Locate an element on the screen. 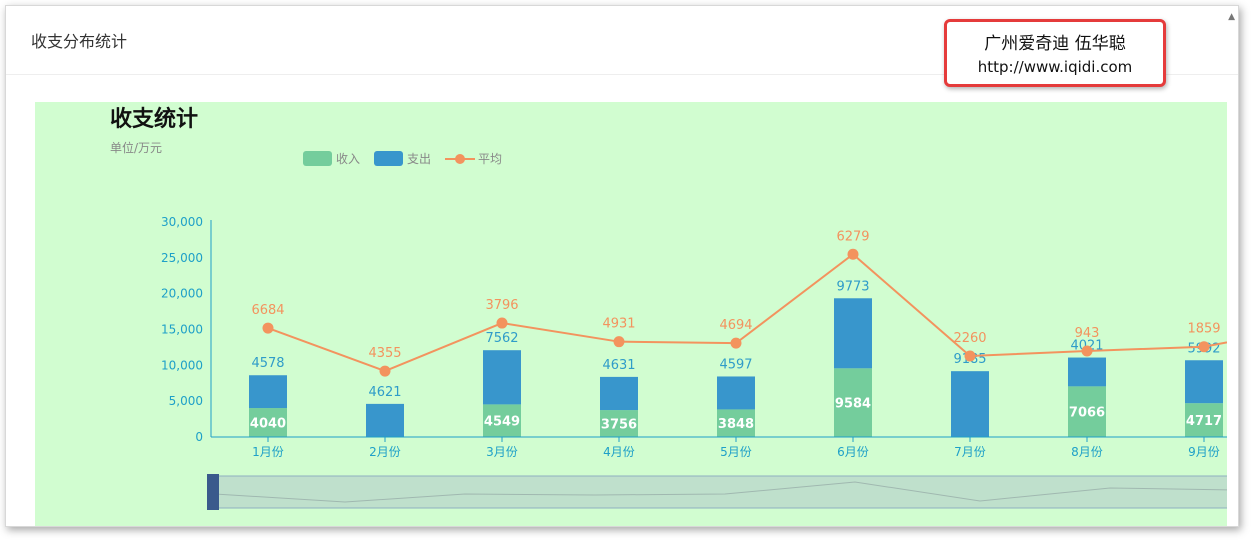 This screenshot has height=557, width=1255. y-tick-label: 20,000 is located at coordinates (182, 294).